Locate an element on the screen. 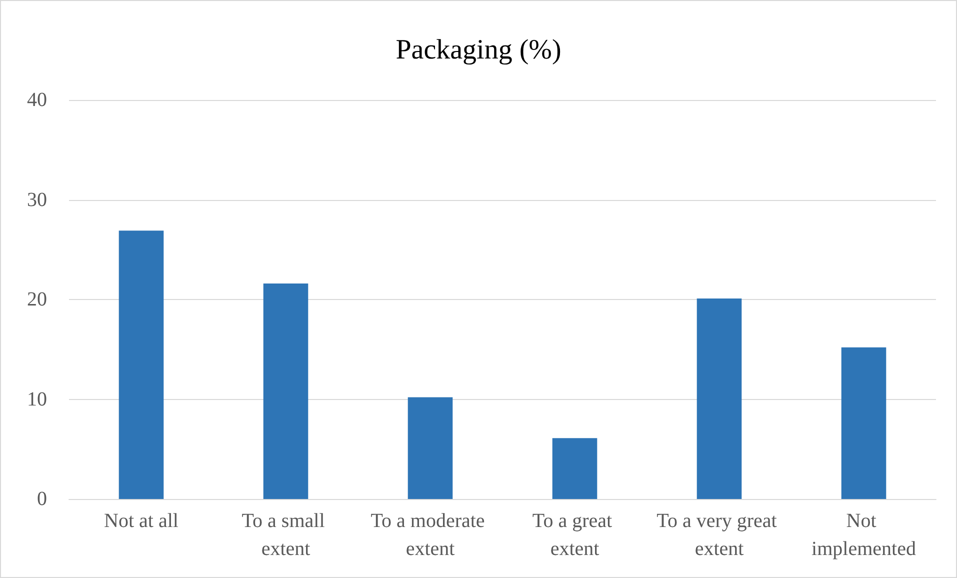 Image resolution: width=957 pixels, height=578 pixels. x-tick-label: To a small extent is located at coordinates (286, 535).